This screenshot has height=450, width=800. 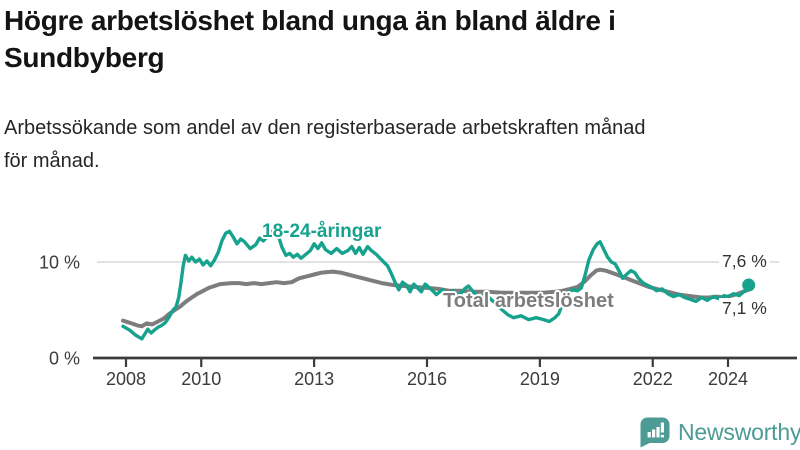 What do you see at coordinates (322, 231) in the screenshot?
I see `series-label-18-24: 18-24-åringar` at bounding box center [322, 231].